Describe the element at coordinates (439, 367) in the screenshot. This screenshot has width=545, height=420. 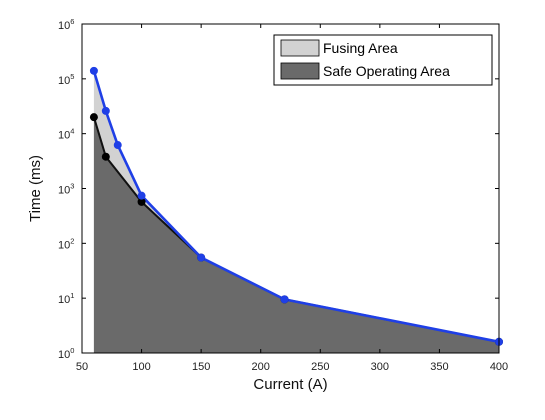
I see `x-tick-label: 350` at that location.